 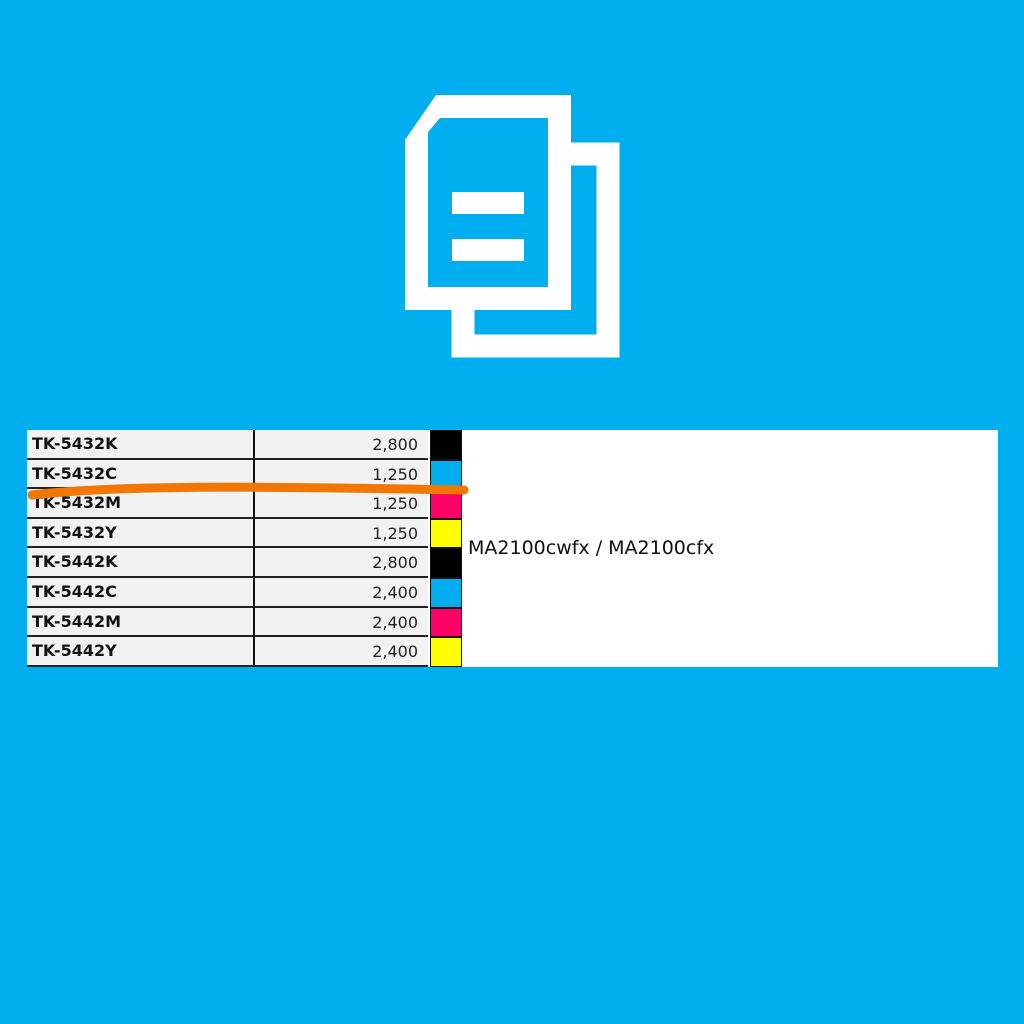 What do you see at coordinates (512, 226) in the screenshot?
I see `copy-documents-icon` at bounding box center [512, 226].